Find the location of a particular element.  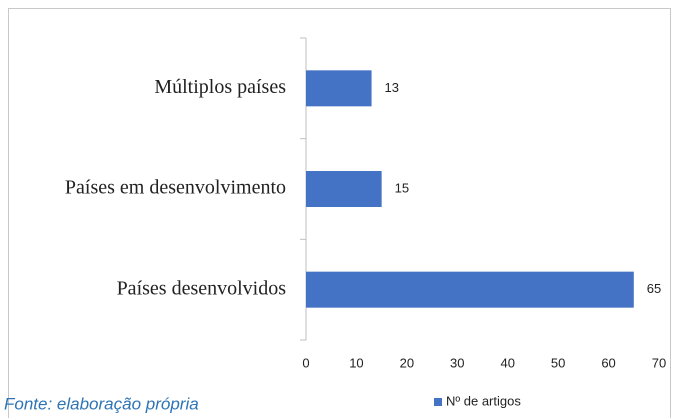

value-label: 13 is located at coordinates (392, 87).